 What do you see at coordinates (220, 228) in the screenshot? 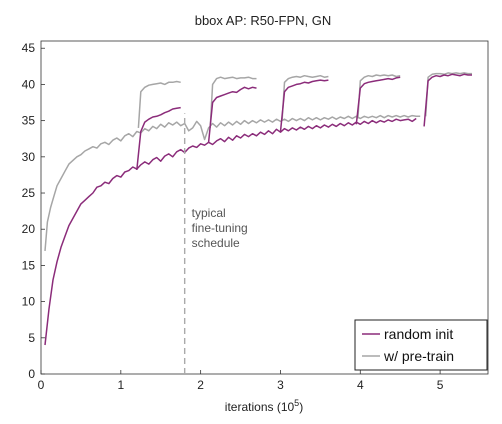
I see `annotation-text: fine-tuning` at bounding box center [220, 228].